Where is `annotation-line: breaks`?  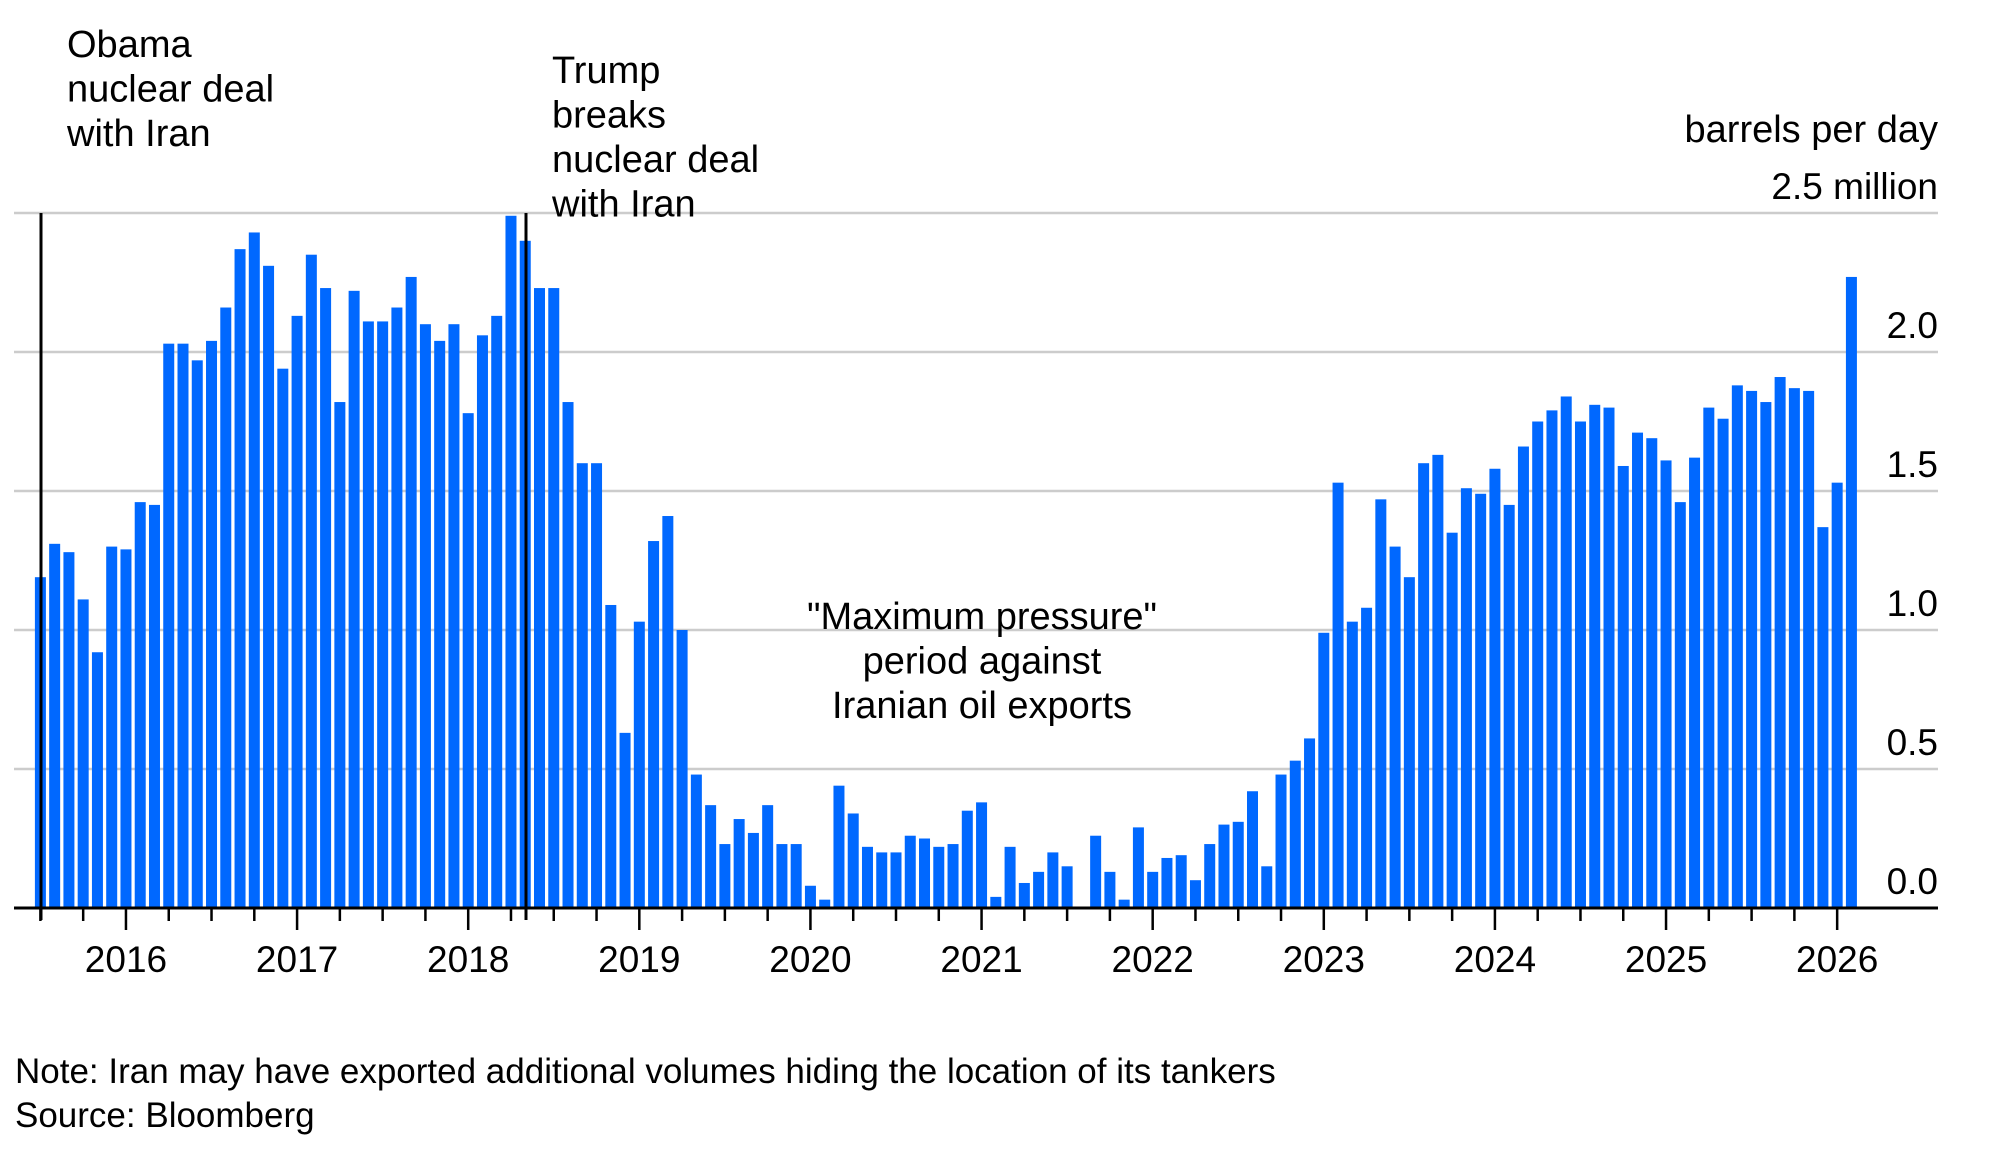 annotation-line: breaks is located at coordinates (609, 116).